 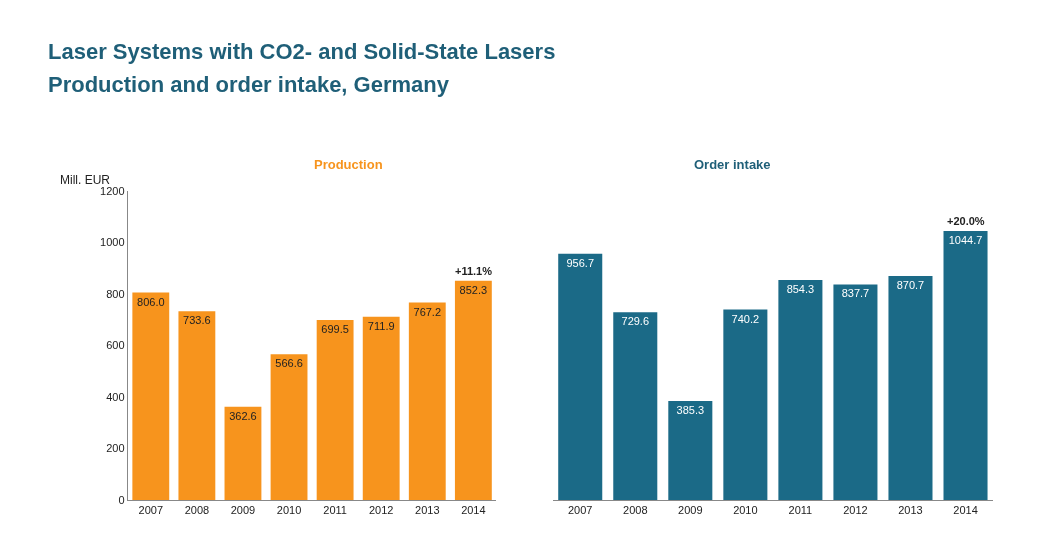 What do you see at coordinates (85, 180) in the screenshot?
I see `y-axis-title: Mill. EUR` at bounding box center [85, 180].